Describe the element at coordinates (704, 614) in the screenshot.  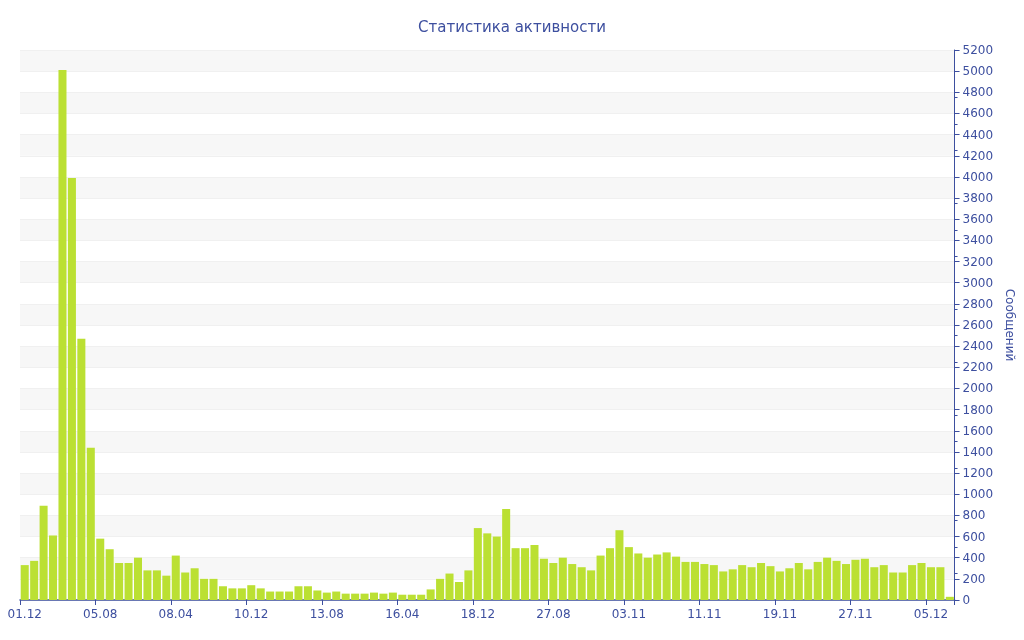
I see `x-tick-label: 11.11` at that location.